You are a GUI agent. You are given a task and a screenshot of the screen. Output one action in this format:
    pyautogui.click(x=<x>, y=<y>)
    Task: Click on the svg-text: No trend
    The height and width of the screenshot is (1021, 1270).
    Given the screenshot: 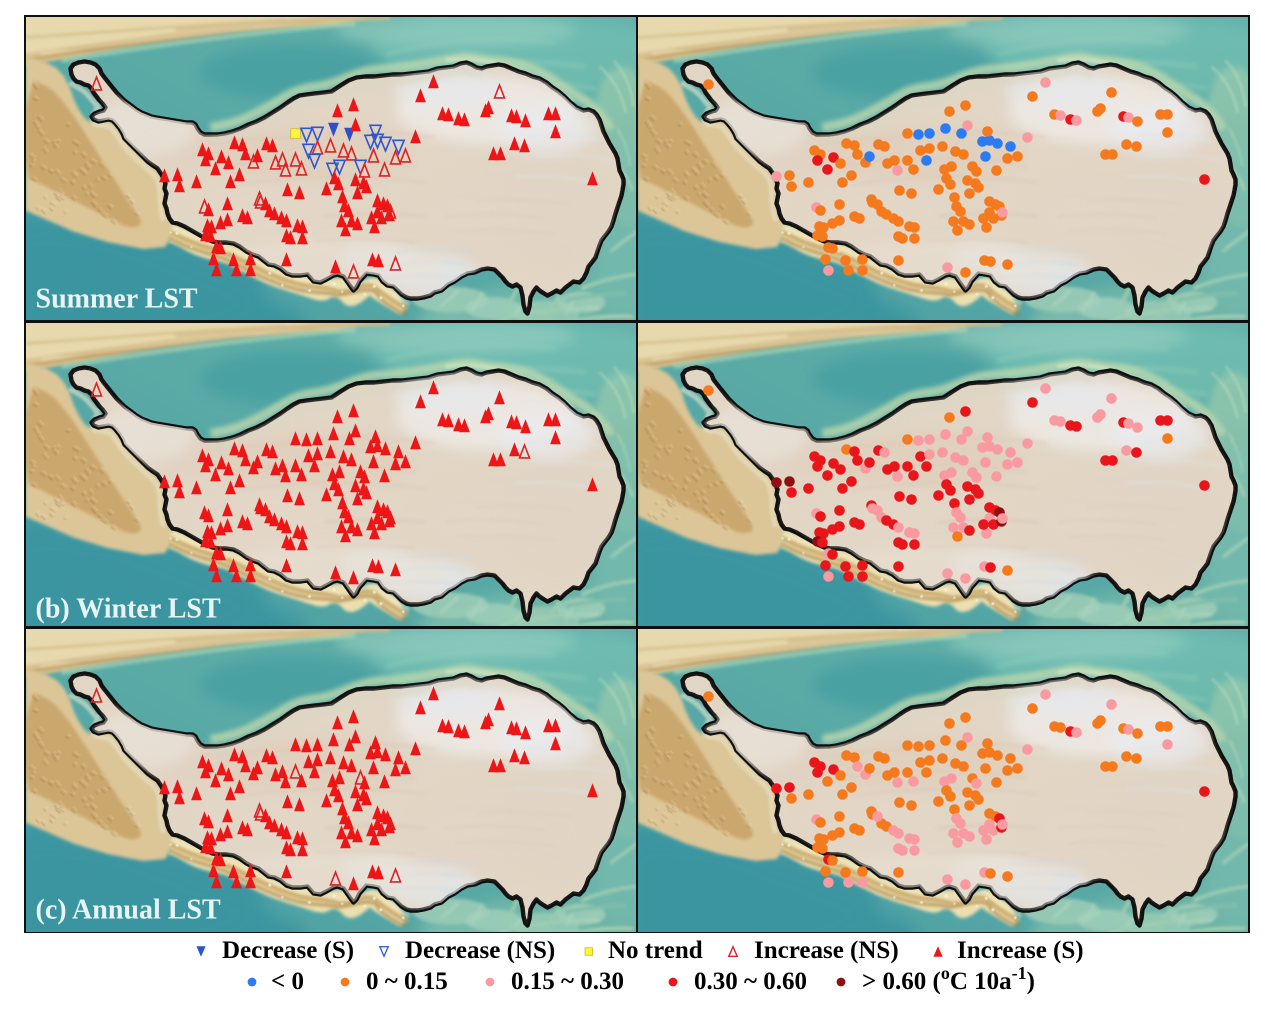 What is the action you would take?
    pyautogui.click(x=655, y=950)
    